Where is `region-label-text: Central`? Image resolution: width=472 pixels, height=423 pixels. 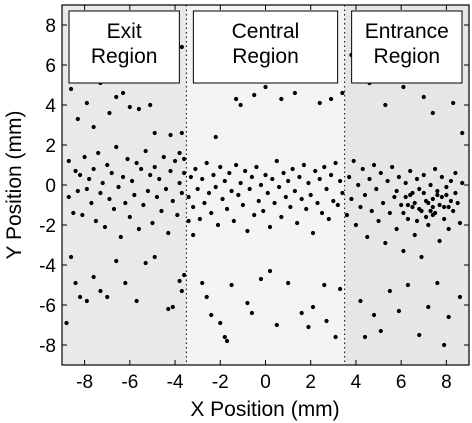
region-label-text: Central is located at coordinates (266, 31).